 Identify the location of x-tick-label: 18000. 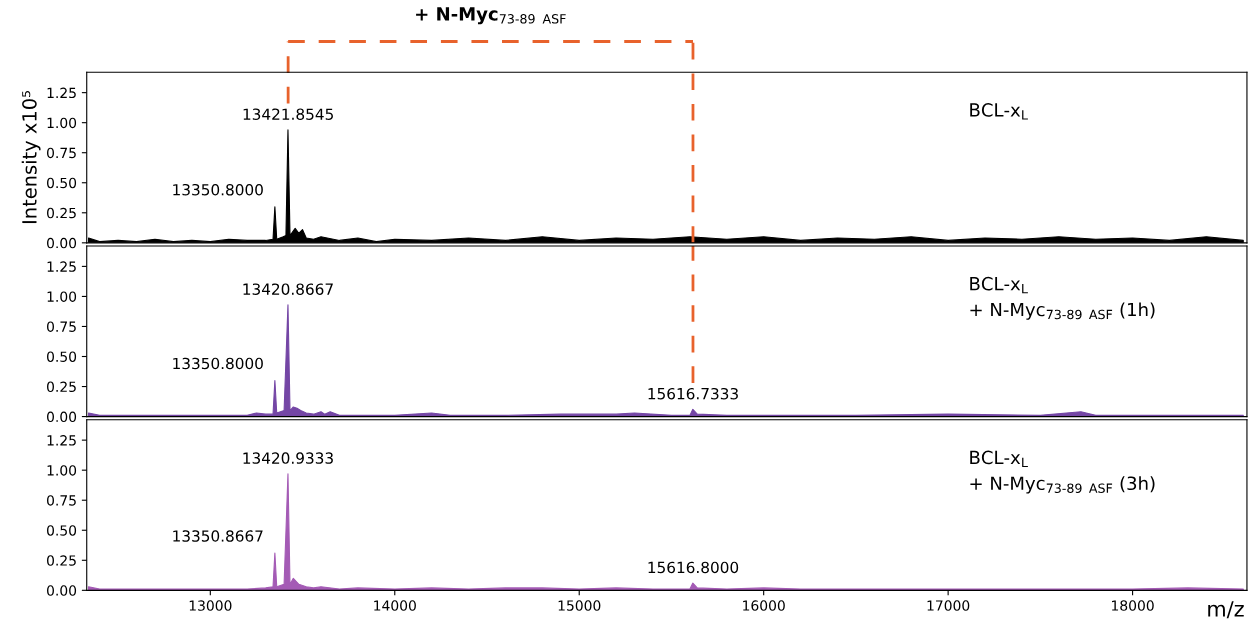
(1133, 605).